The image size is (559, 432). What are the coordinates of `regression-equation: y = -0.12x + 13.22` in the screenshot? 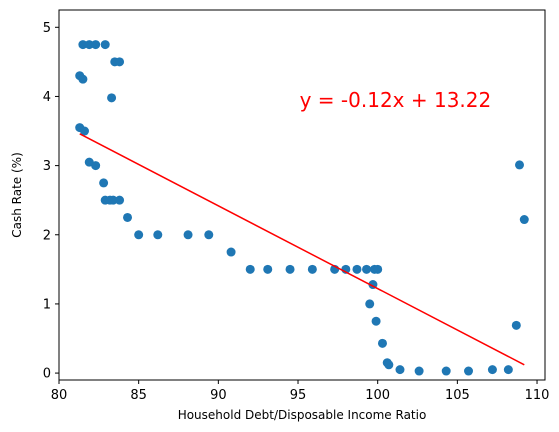 It's located at (396, 100).